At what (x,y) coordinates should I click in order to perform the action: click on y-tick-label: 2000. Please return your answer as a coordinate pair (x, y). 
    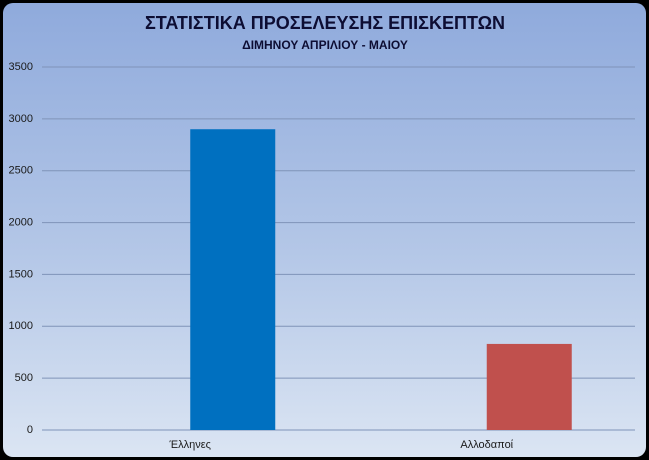
    Looking at the image, I should click on (21, 222).